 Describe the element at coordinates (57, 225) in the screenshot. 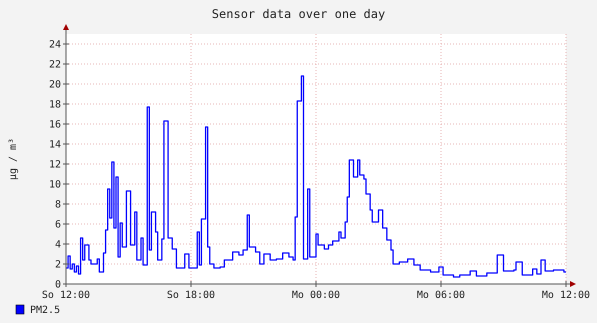

I see `y-tick-label: 6` at that location.